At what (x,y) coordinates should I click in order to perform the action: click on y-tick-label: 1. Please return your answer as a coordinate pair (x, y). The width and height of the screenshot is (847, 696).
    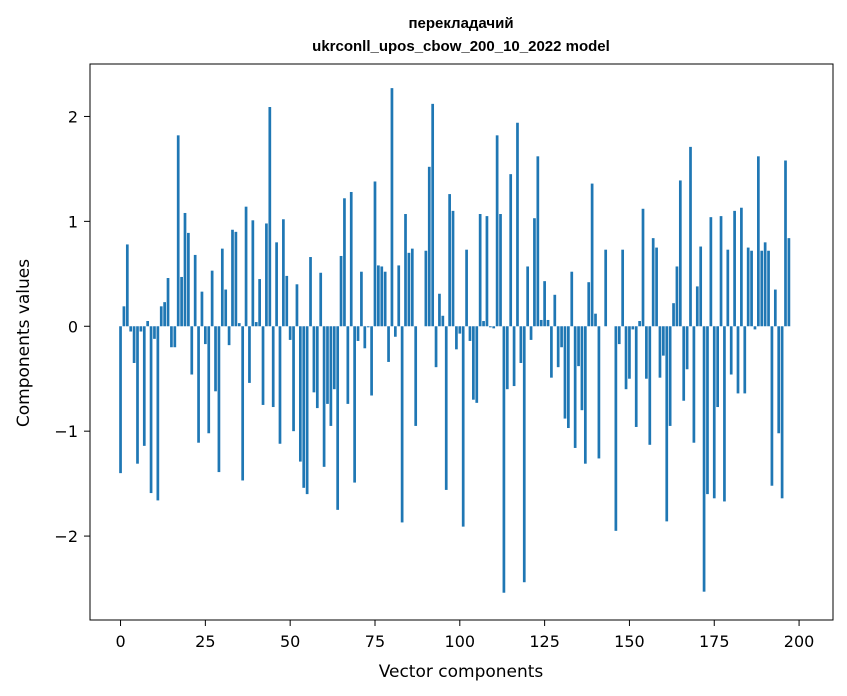
    Looking at the image, I should click on (73, 221).